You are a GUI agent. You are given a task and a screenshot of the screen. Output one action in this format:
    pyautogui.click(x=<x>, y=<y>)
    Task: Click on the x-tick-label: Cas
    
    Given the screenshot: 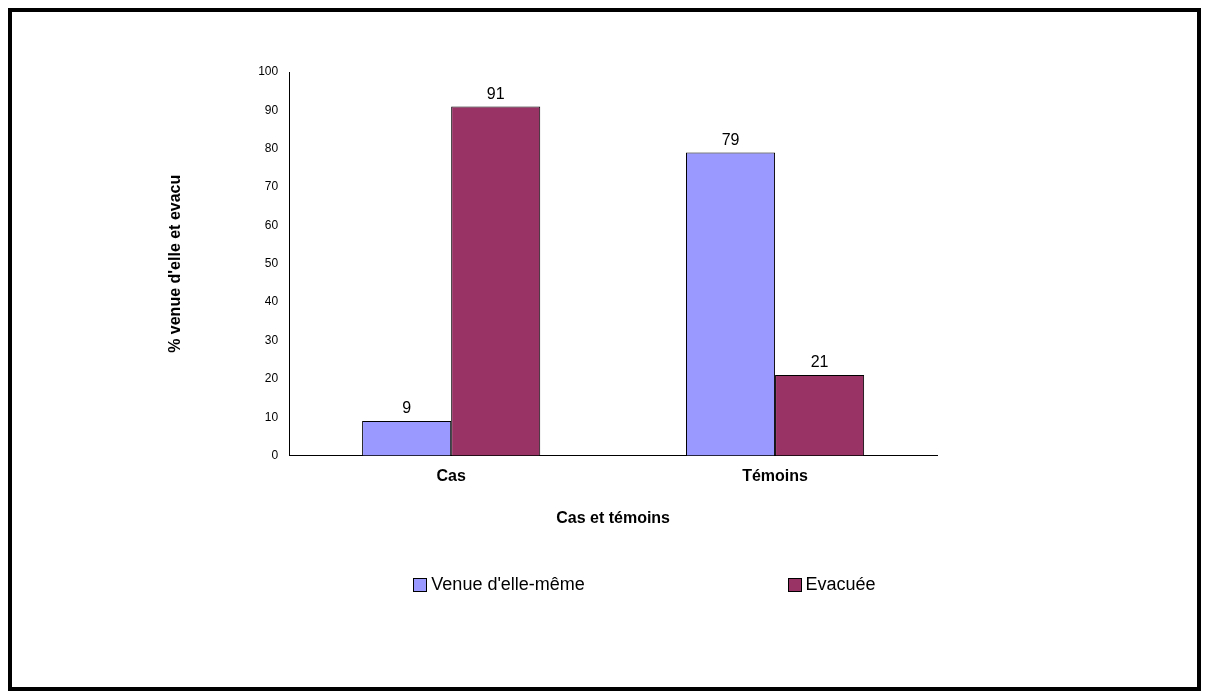 What is the action you would take?
    pyautogui.click(x=451, y=475)
    